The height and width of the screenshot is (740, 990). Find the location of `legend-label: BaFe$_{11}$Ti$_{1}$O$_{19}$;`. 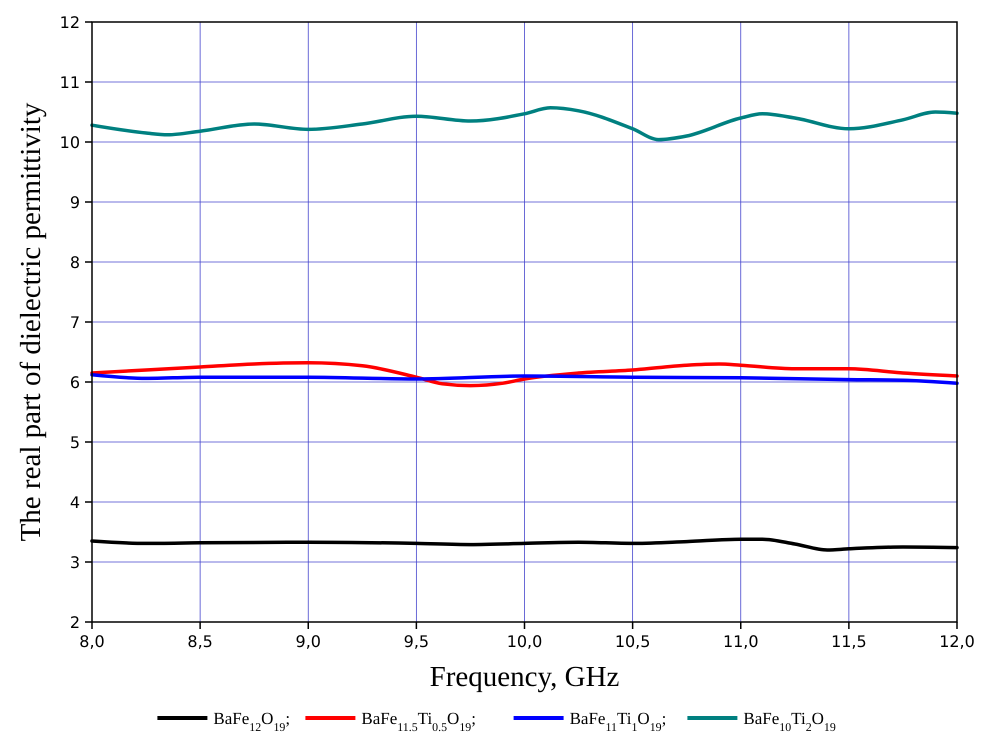

legend-label: BaFe$_{11}$Ti$_{1}$O$_{19}$; is located at coordinates (618, 721).